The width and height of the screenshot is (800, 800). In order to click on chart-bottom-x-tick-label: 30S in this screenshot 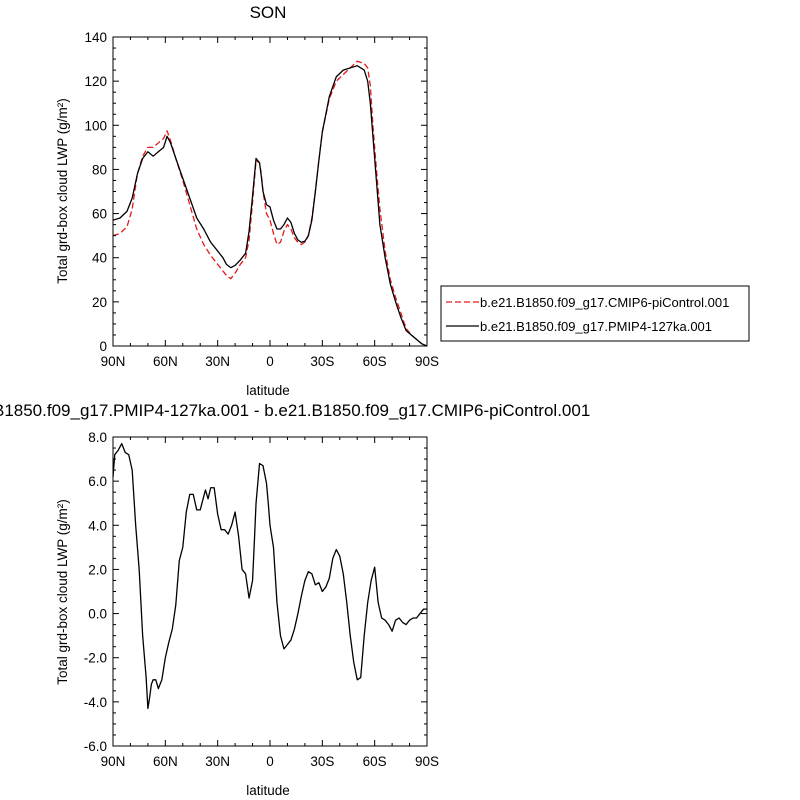, I will do `click(322, 761)`.